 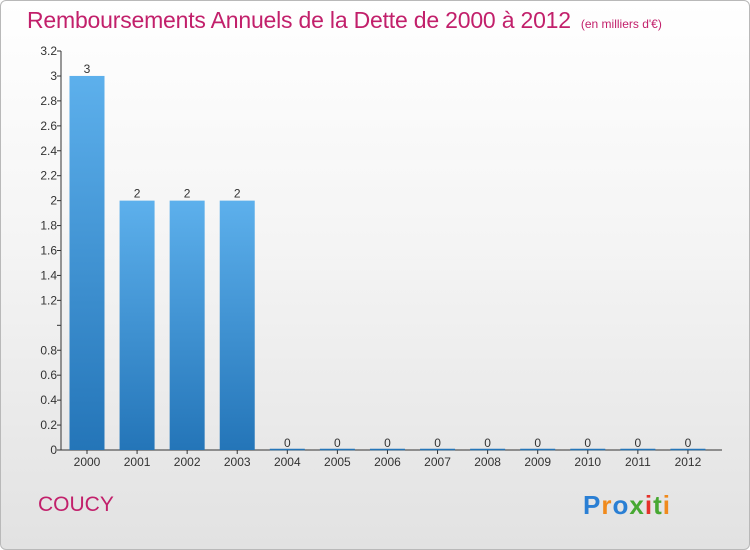 What do you see at coordinates (53, 76) in the screenshot?
I see `y-tick-label: 3` at bounding box center [53, 76].